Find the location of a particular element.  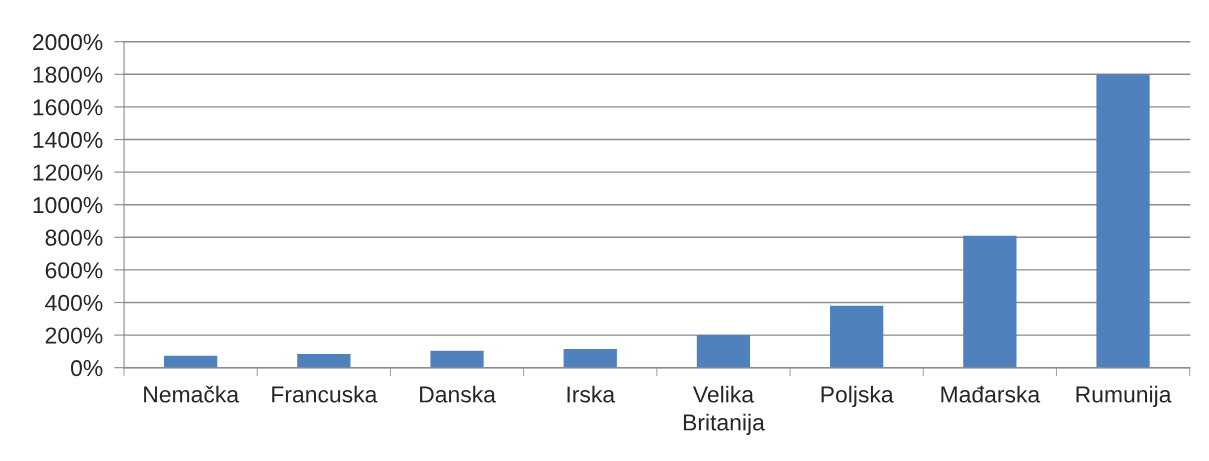

x-tick-label: Poljska is located at coordinates (857, 396).